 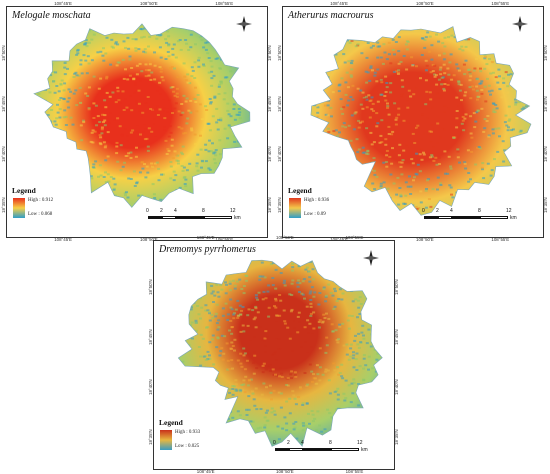 I want to click on legend-high-label: High : 0.912, so click(x=41, y=200).